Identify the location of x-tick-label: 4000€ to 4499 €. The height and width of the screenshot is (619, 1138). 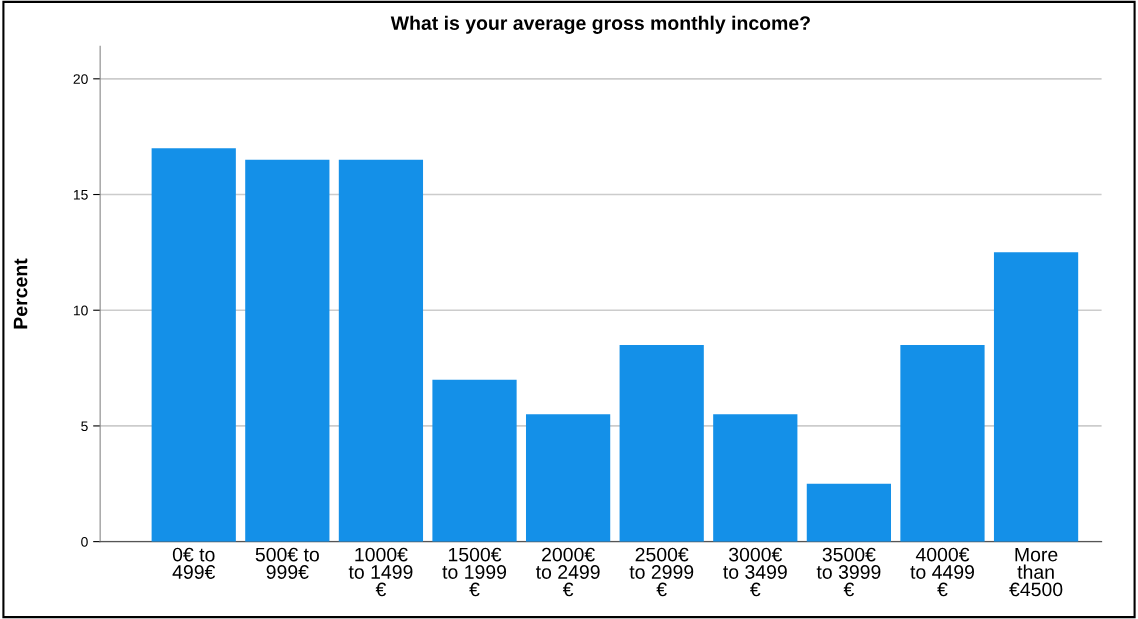
(942, 572).